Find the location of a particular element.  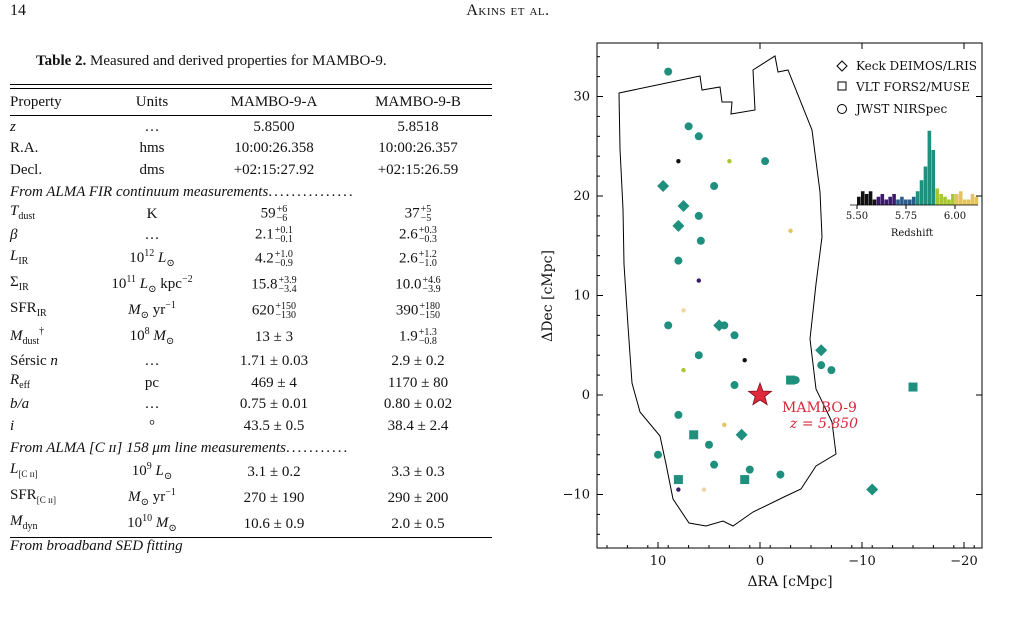

y-tick-label: 30 is located at coordinates (581, 97).